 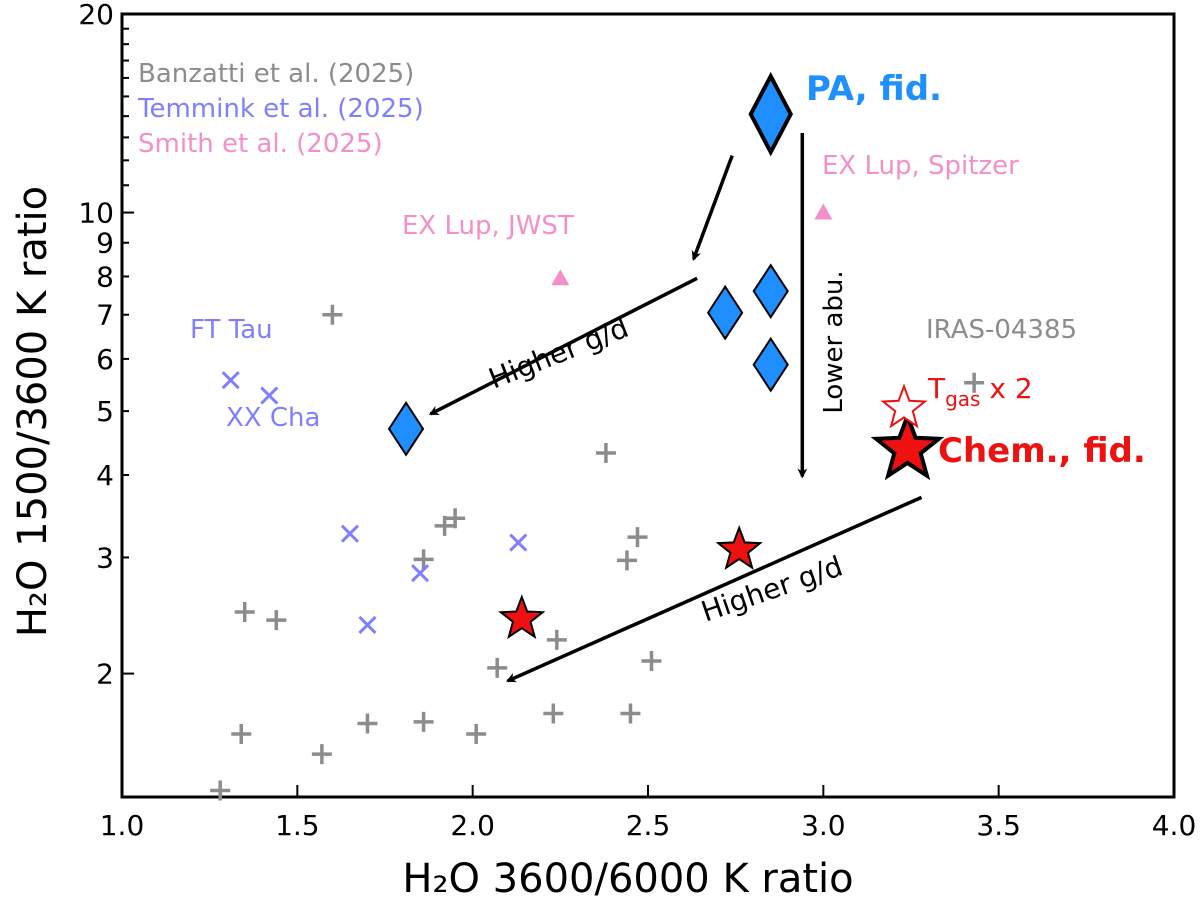 I want to click on xx-cha-label: XX Cha, so click(x=273, y=418).